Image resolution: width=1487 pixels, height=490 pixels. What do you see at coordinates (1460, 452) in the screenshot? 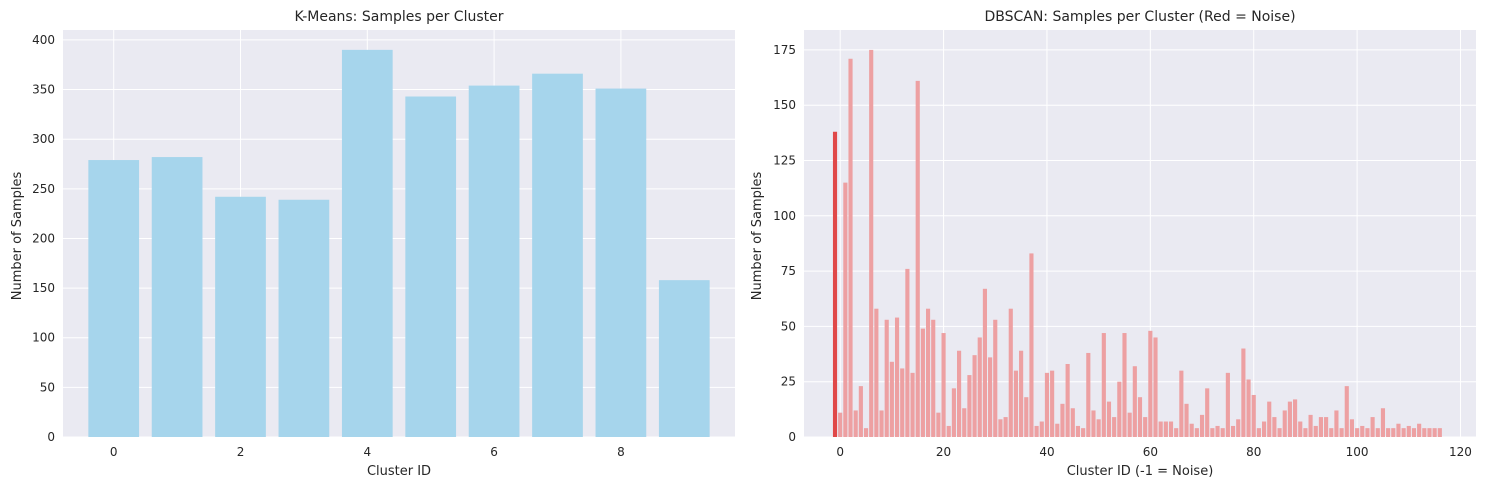
I see `x-tick-label: 120` at bounding box center [1460, 452].